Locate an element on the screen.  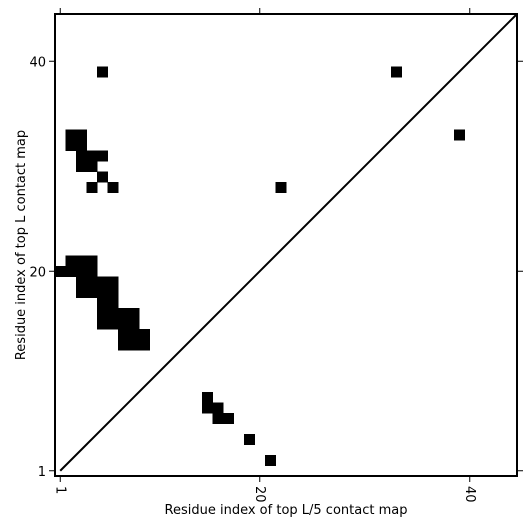
x-tick-label: 1 is located at coordinates (59, 490).